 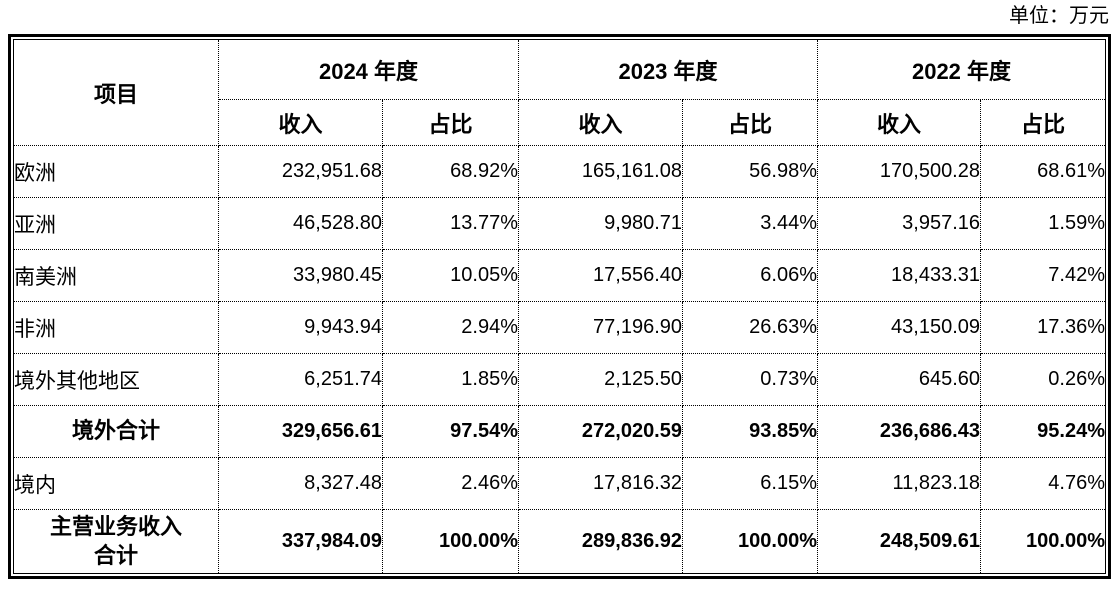 I want to click on table-cell: 165,161.08, so click(x=600, y=171).